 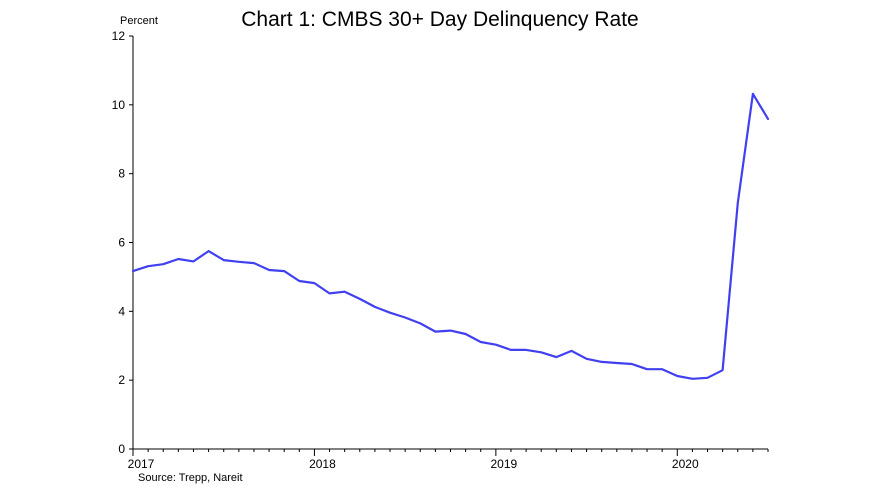 What do you see at coordinates (685, 464) in the screenshot?
I see `x-tick-label: 2020` at bounding box center [685, 464].